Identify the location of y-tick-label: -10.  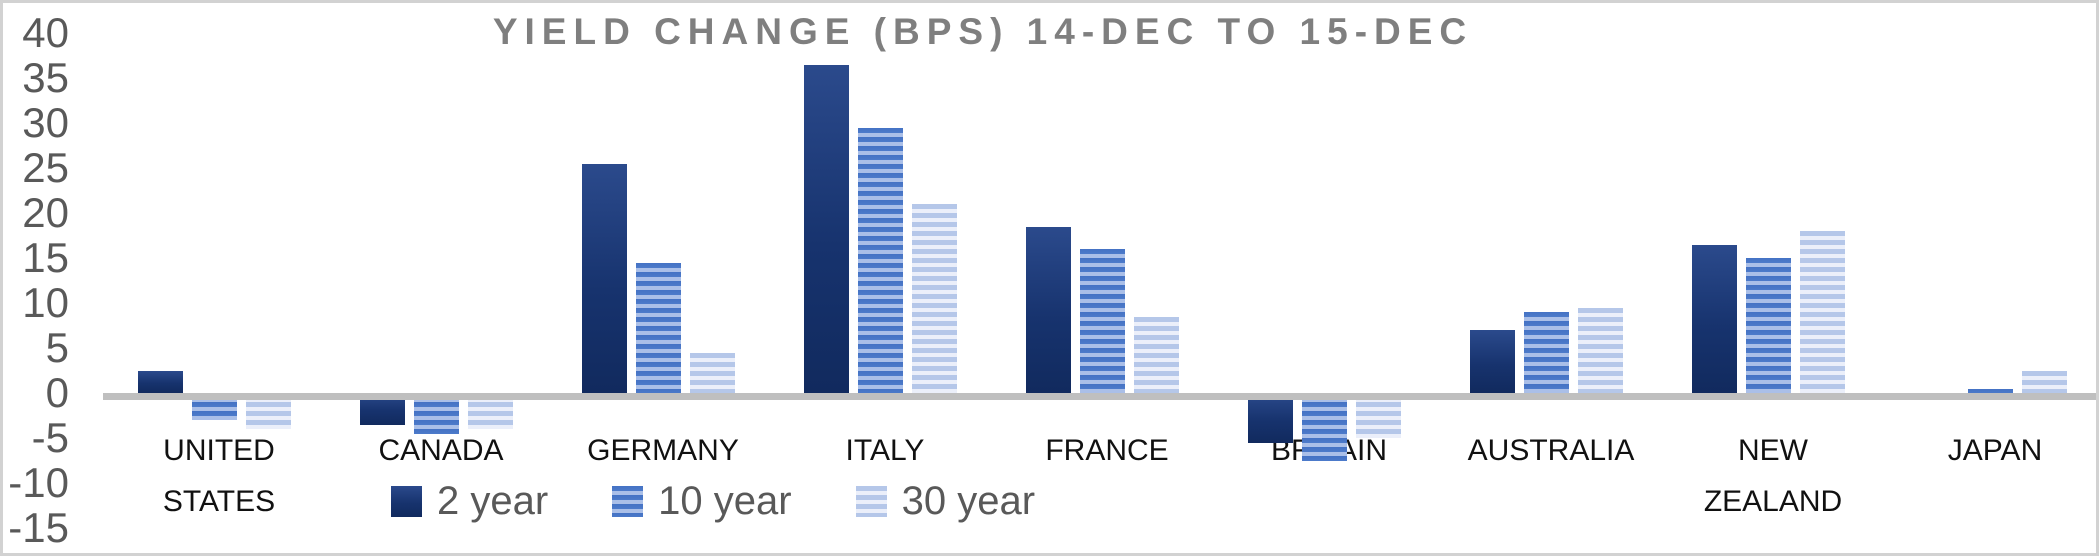
(38, 482).